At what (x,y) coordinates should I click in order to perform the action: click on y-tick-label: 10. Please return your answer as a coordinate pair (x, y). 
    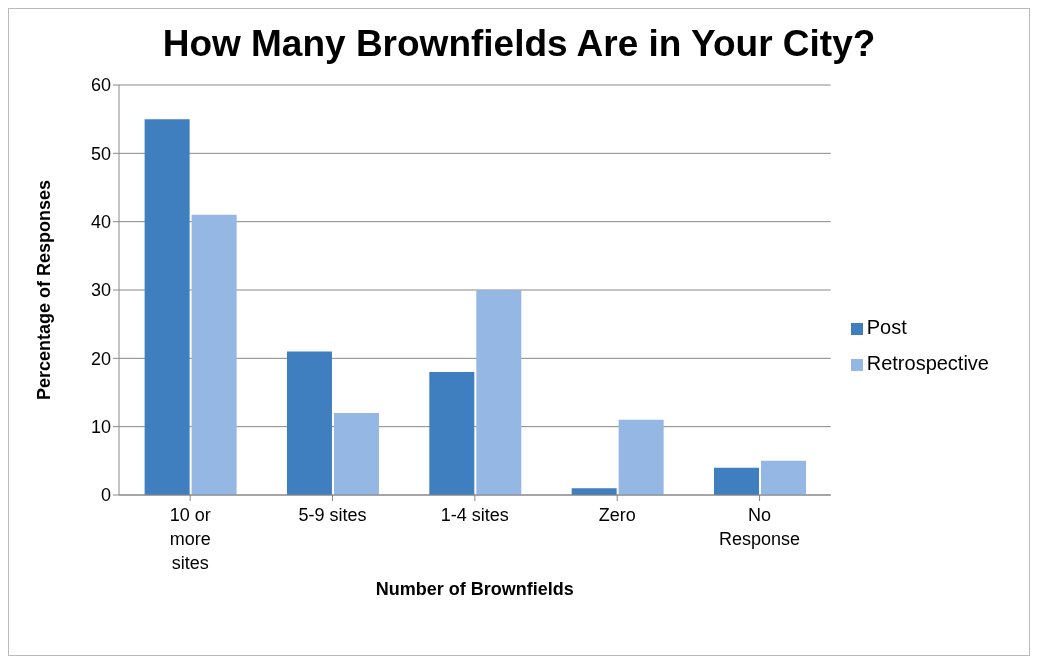
    Looking at the image, I should click on (100, 427).